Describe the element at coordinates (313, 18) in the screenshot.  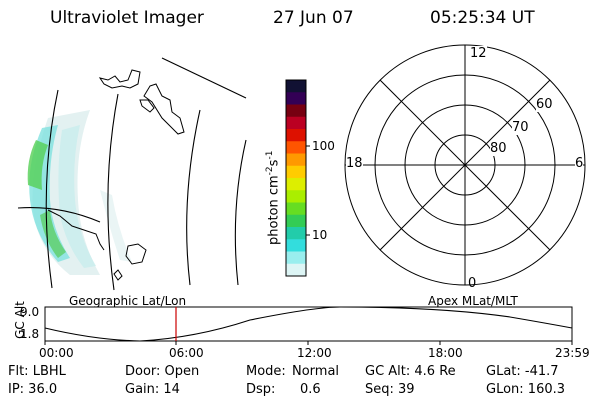
I see `date-label: 27 Jun 07` at that location.